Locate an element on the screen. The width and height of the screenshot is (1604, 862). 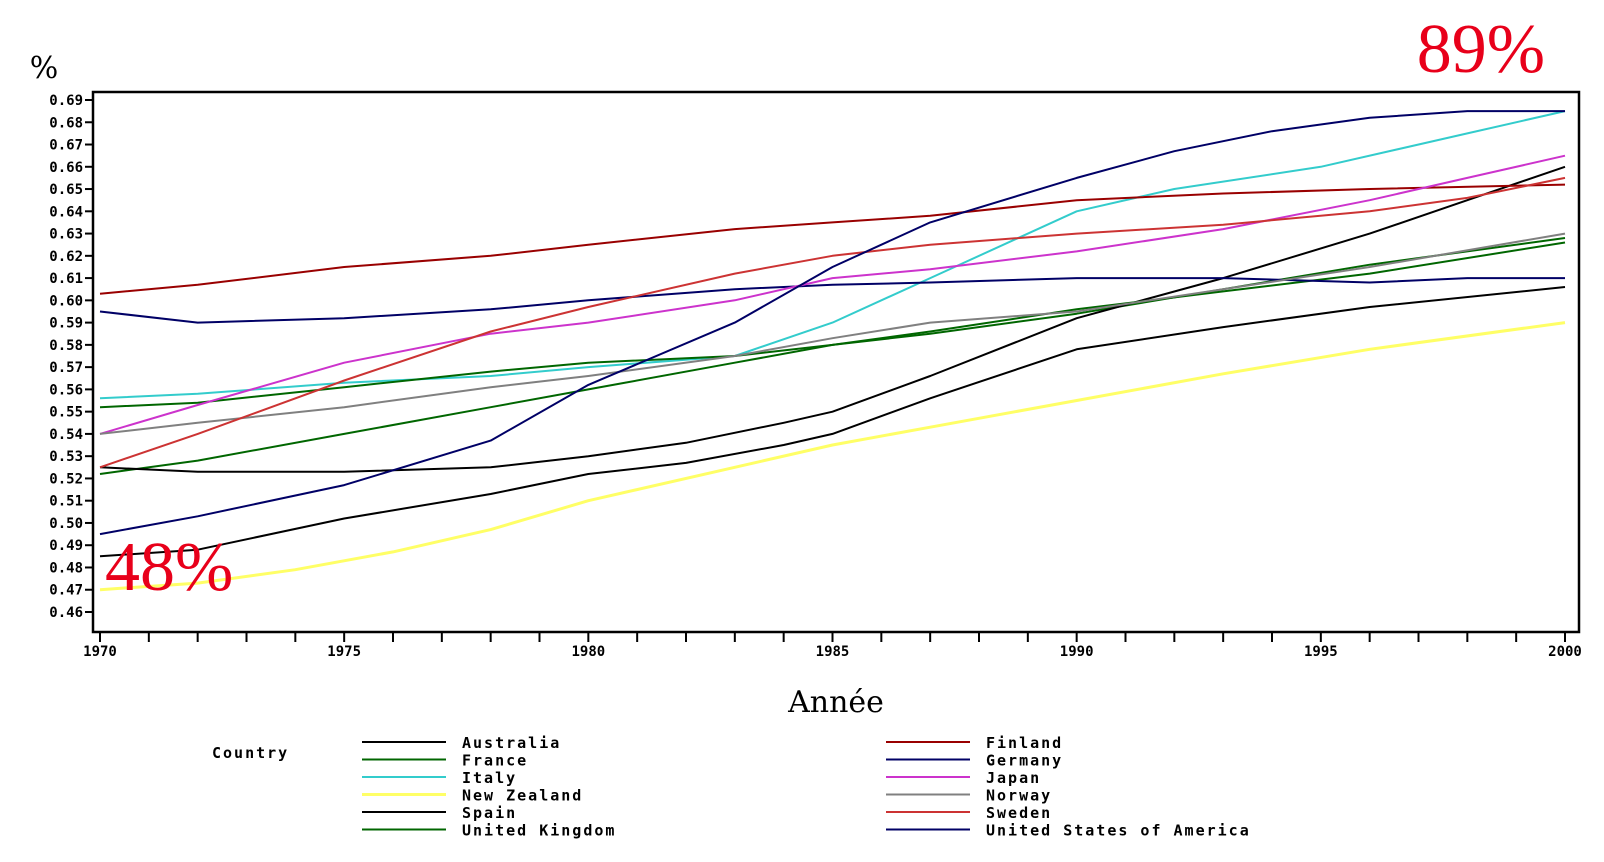
x-axis: 1970 1975 1980 1985 1990 1995 2000 is located at coordinates (832, 646).